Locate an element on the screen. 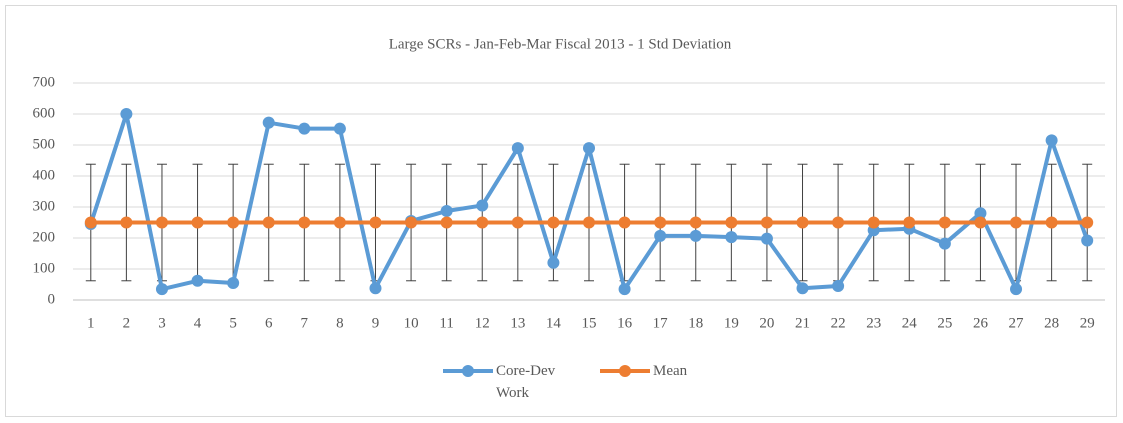  x-tick-label: 18 is located at coordinates (695, 323).